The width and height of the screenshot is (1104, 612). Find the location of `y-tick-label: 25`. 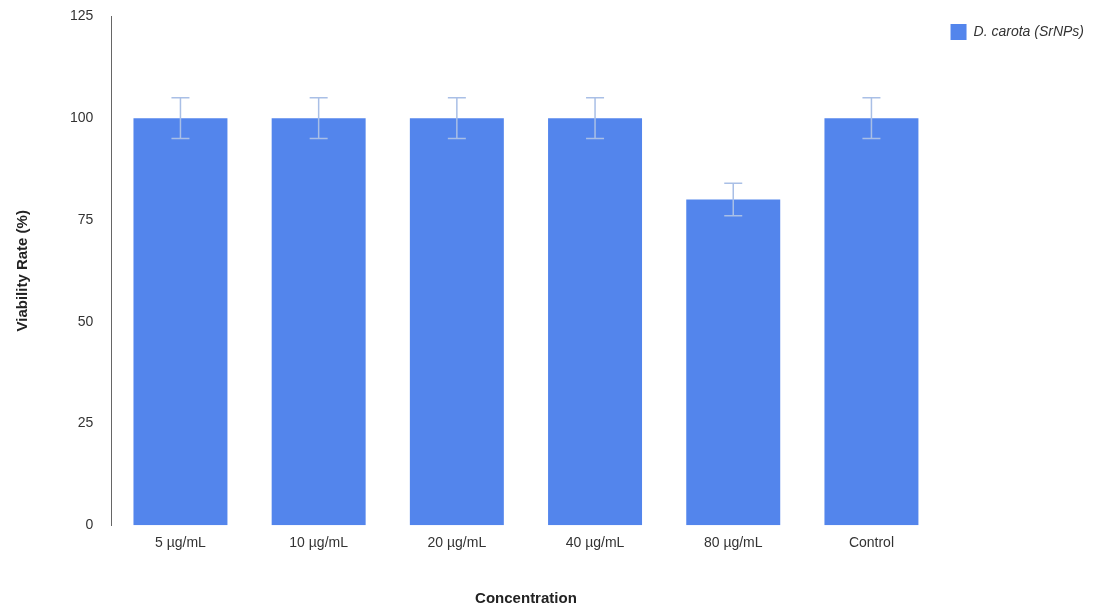

y-tick-label: 25 is located at coordinates (85, 422).